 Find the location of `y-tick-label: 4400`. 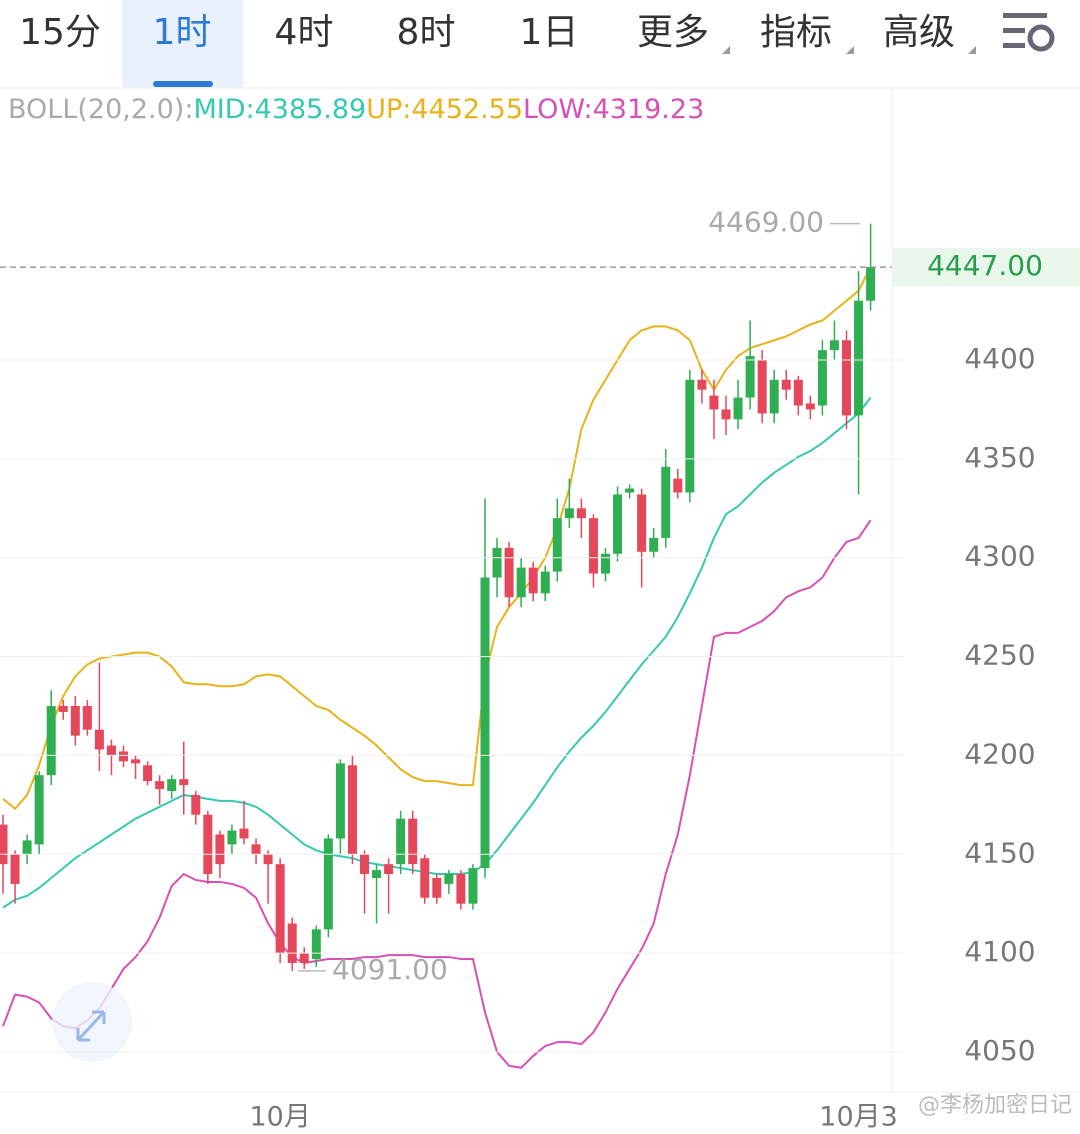

y-tick-label: 4400 is located at coordinates (999, 358).